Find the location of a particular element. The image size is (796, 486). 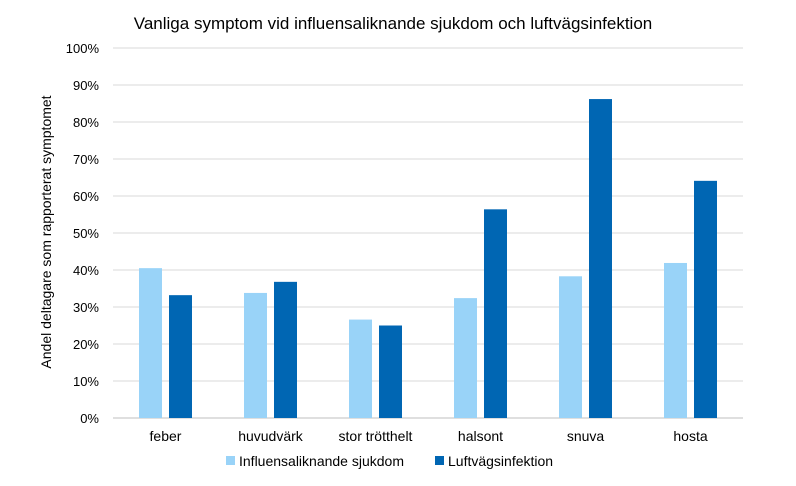

y-tick-label: 70% is located at coordinates (86, 159).